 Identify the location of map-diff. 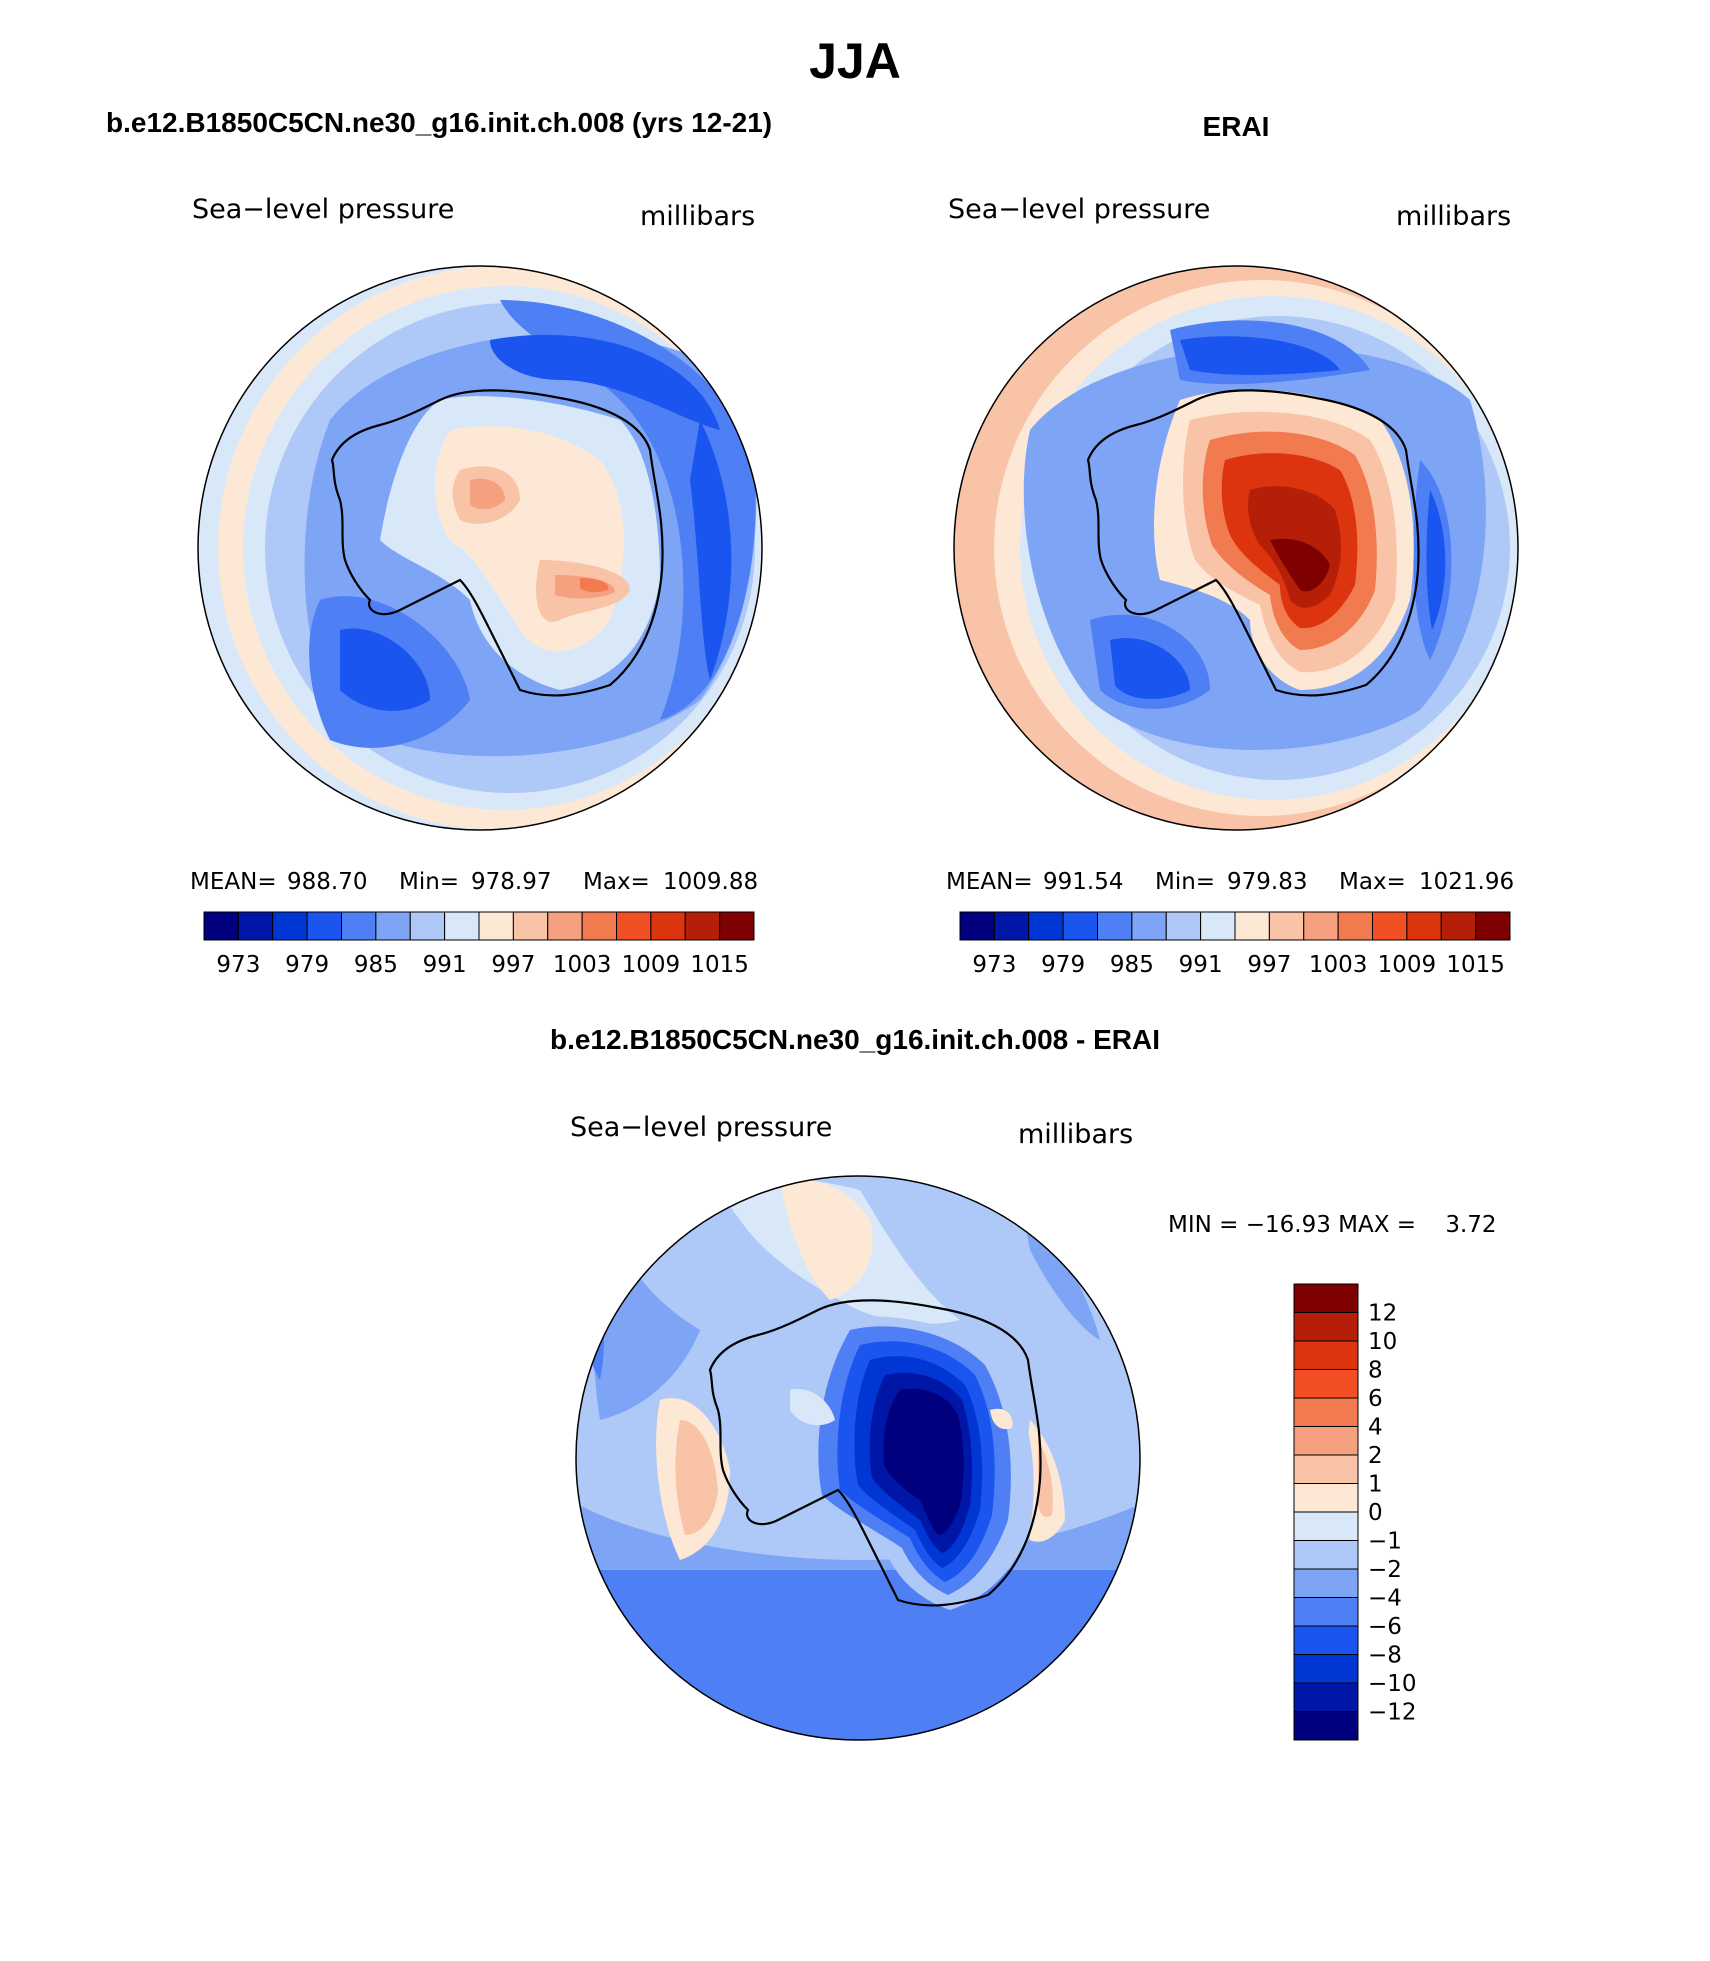
(858, 1458).